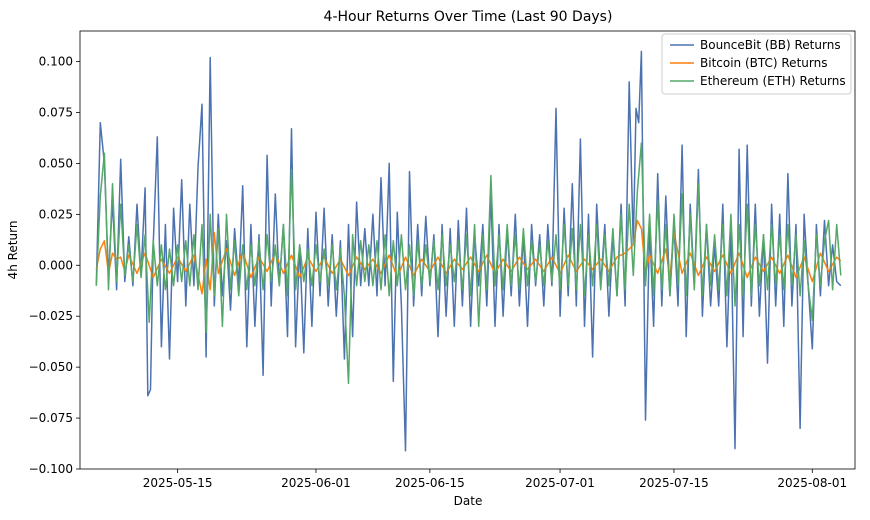 This screenshot has width=870, height=520. What do you see at coordinates (178, 483) in the screenshot?
I see `x-tick-label: 2025-05-15` at bounding box center [178, 483].